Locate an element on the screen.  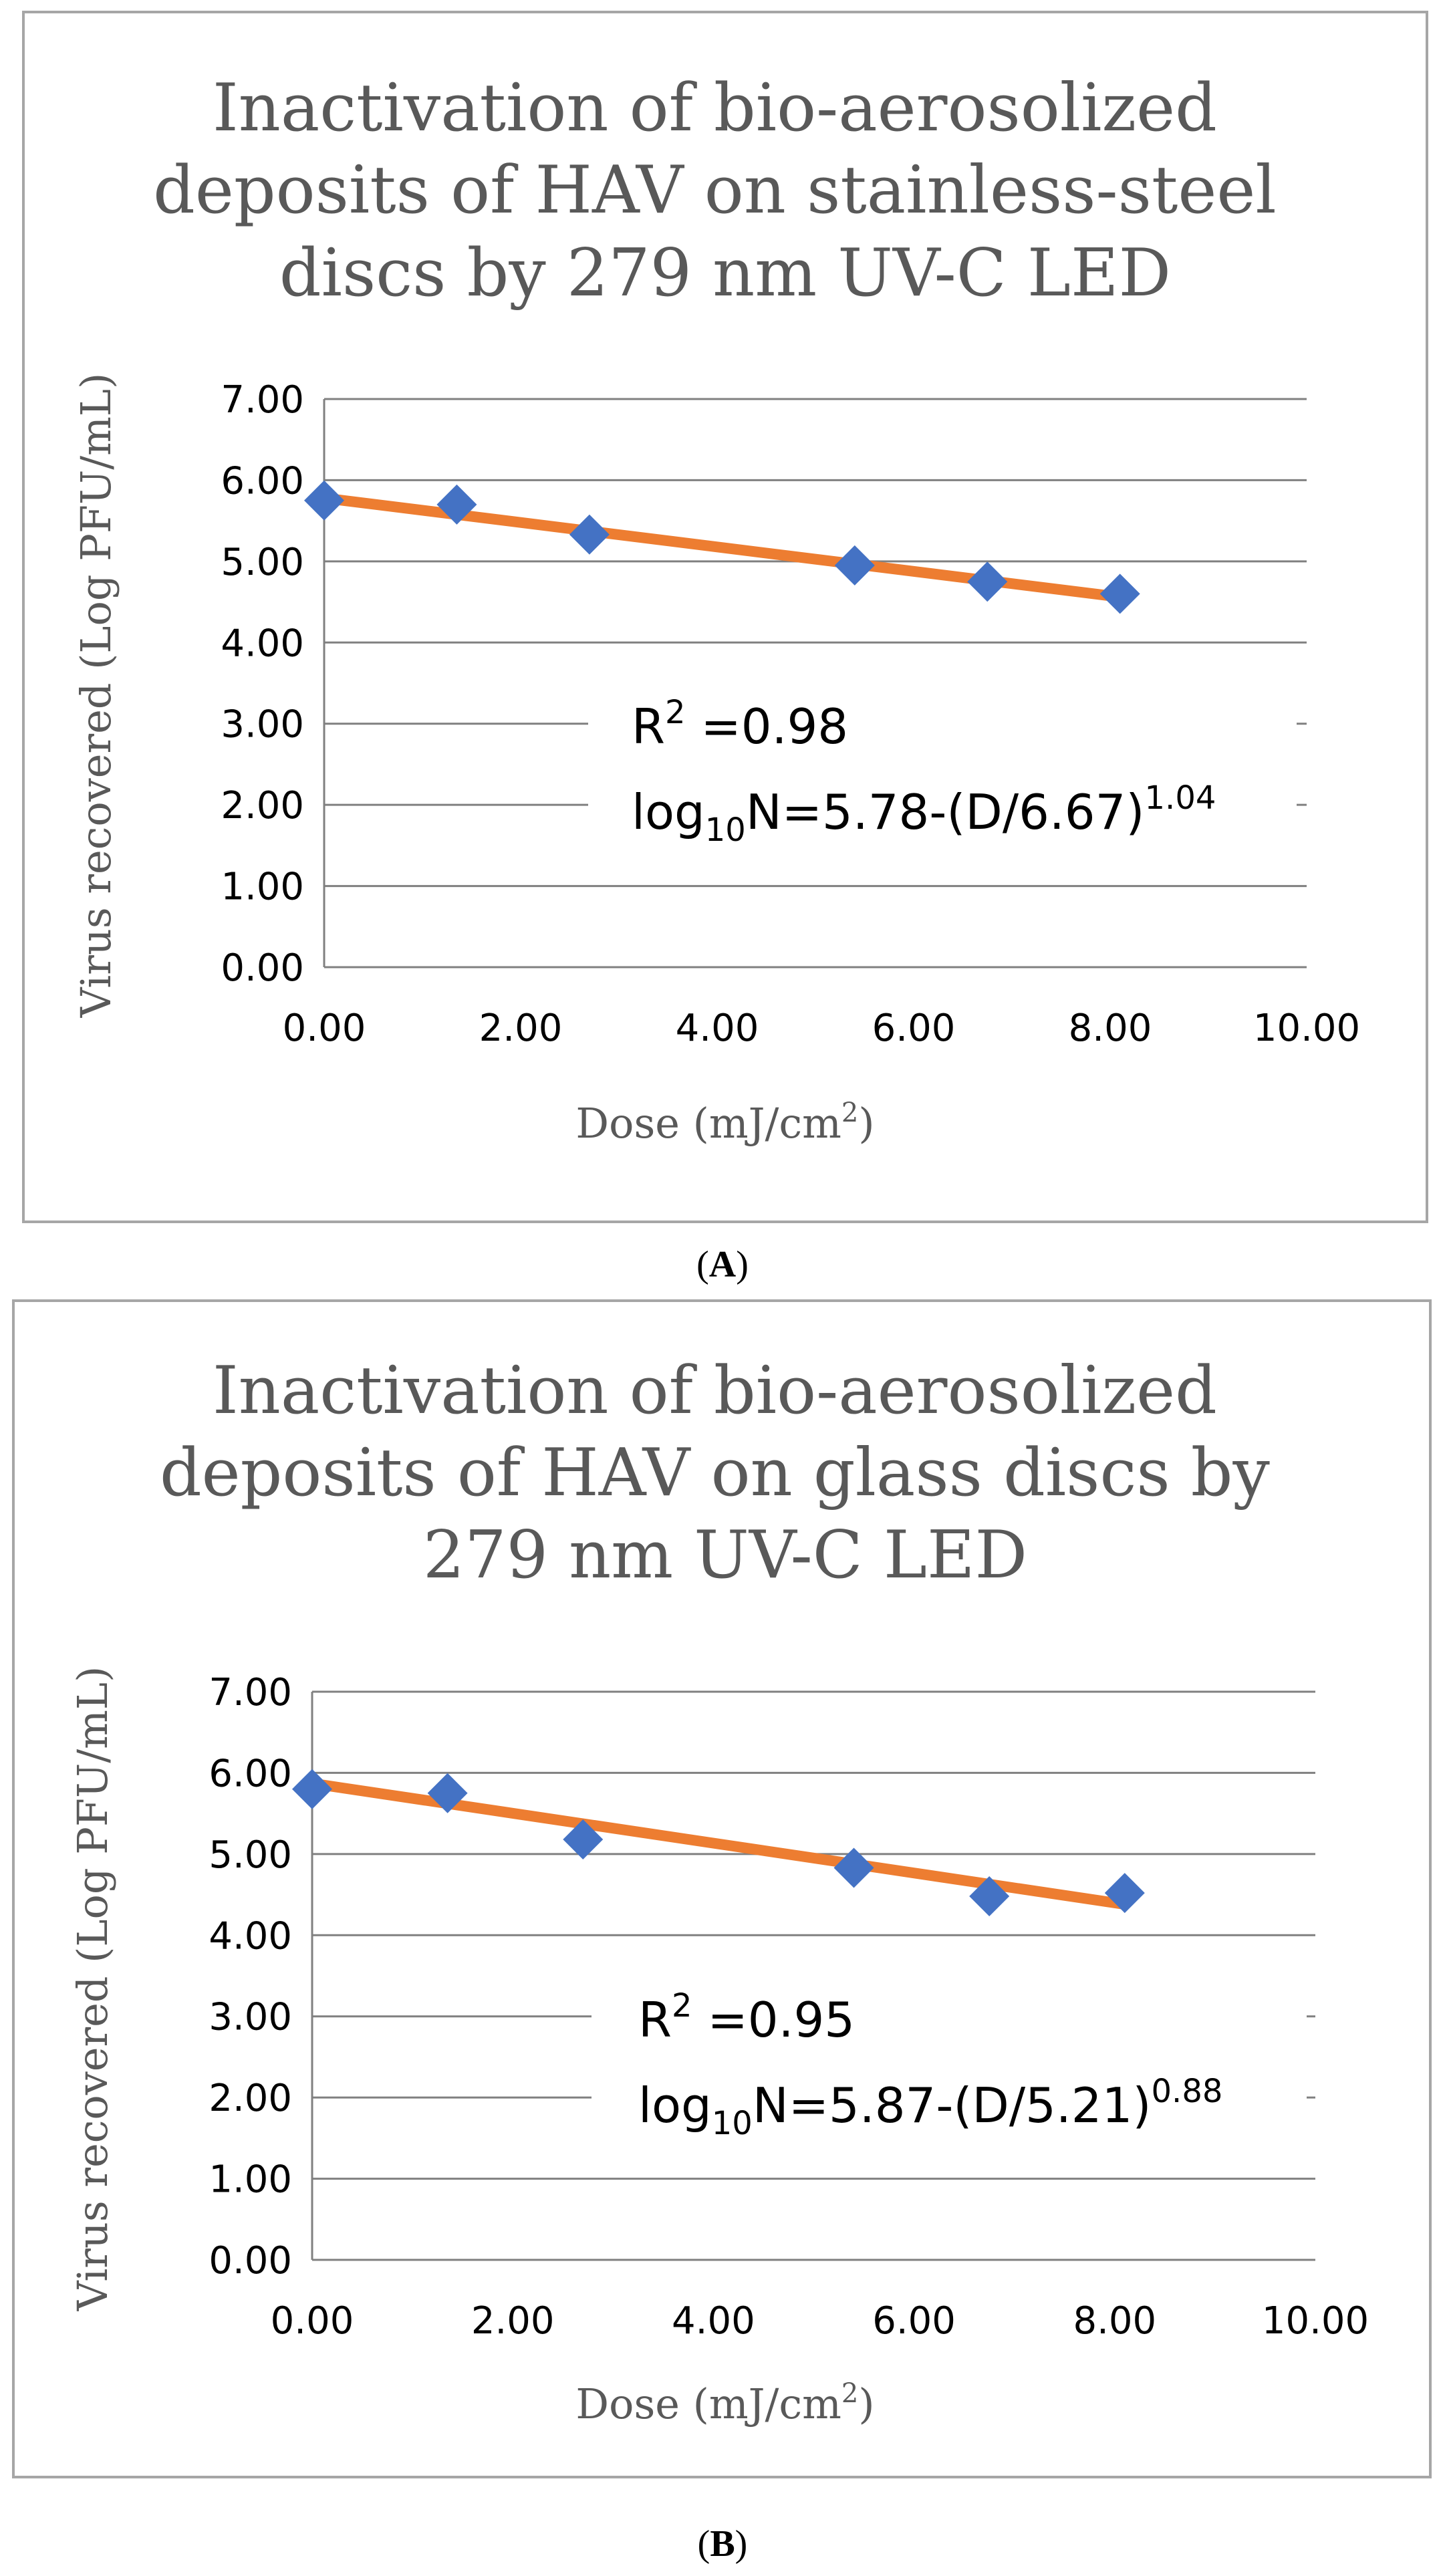
chart-b-y-tick-label: 4.00 is located at coordinates (250, 1936).